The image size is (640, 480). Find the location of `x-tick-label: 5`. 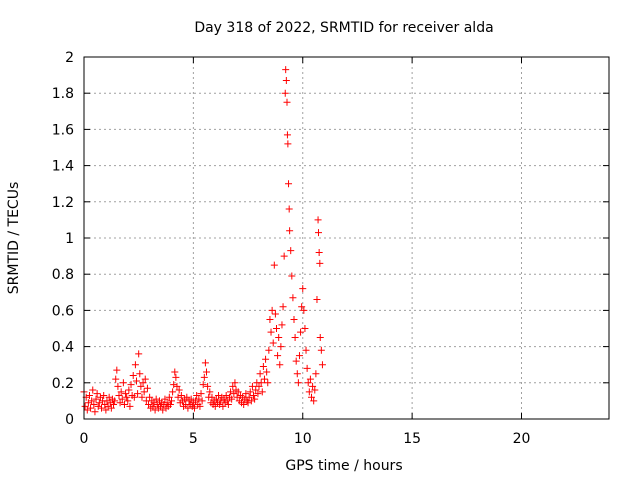

x-tick-label: 5 is located at coordinates (193, 439).